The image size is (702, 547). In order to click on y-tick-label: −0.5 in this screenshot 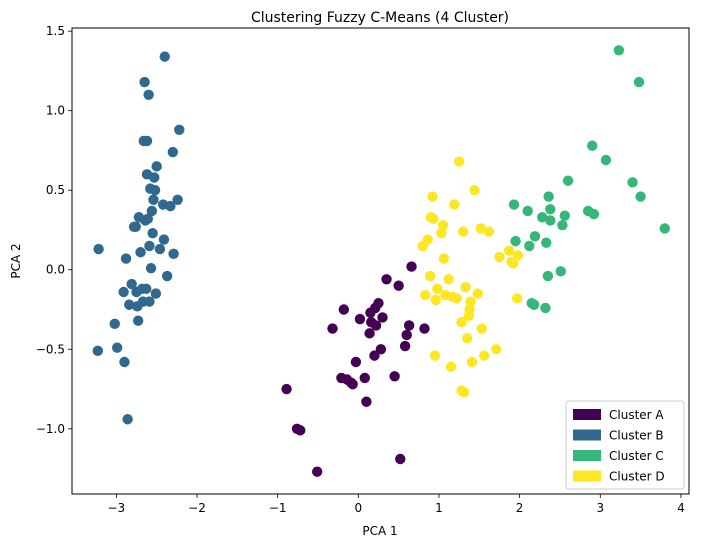, I will do `click(50, 349)`.